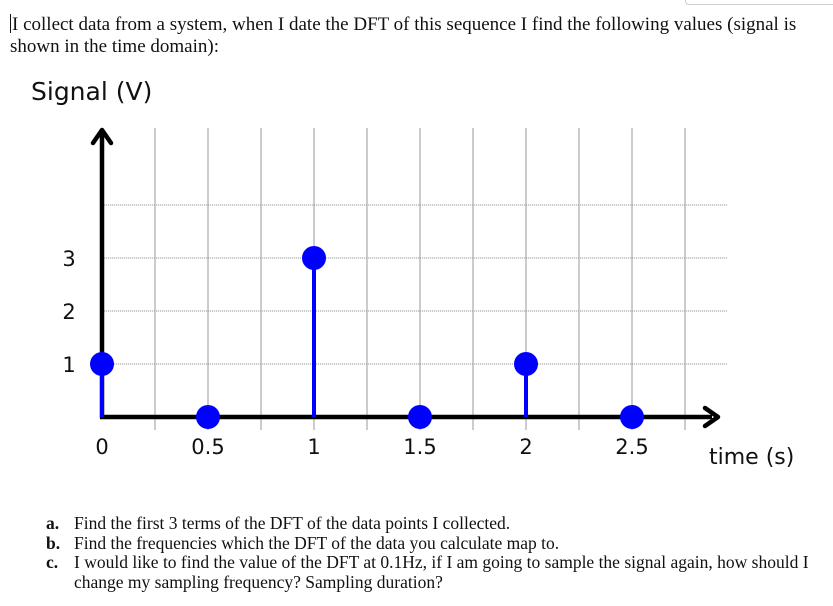 This screenshot has width=833, height=606. What do you see at coordinates (68, 259) in the screenshot?
I see `y-tick-label: 3` at bounding box center [68, 259].